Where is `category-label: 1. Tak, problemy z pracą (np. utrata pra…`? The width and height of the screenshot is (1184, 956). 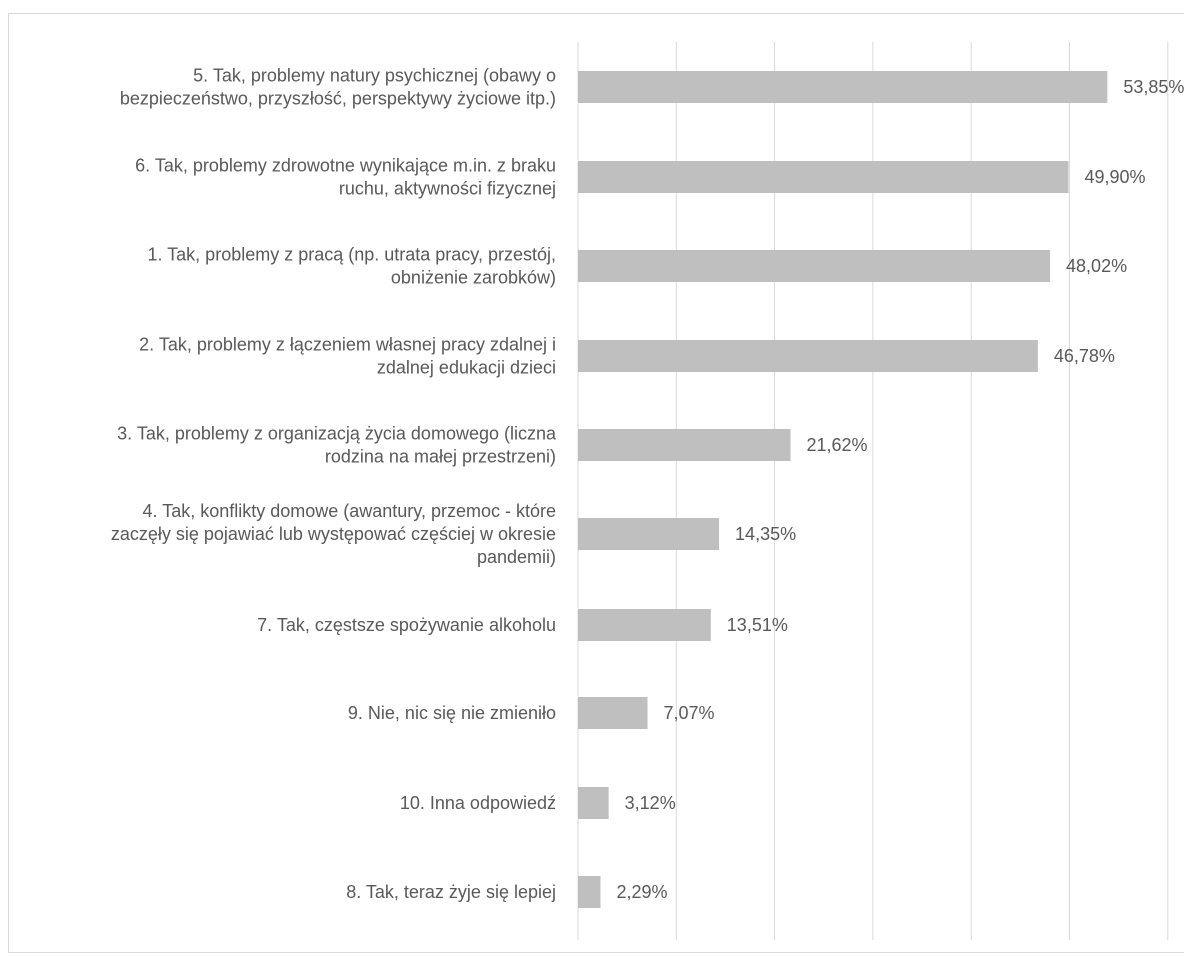
category-label: 1. Tak, problemy z pracą (np. utrata pra… is located at coordinates (351, 266).